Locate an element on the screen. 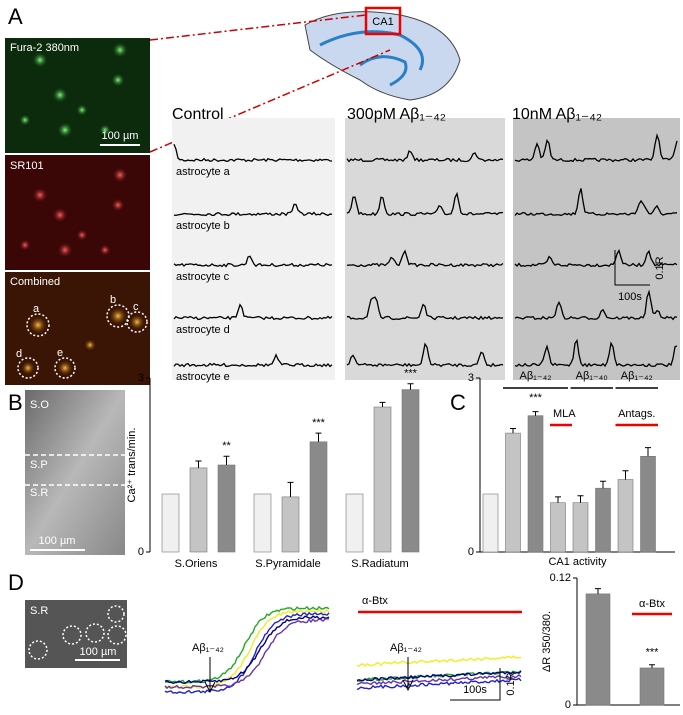  panel-letter: C is located at coordinates (458, 402).